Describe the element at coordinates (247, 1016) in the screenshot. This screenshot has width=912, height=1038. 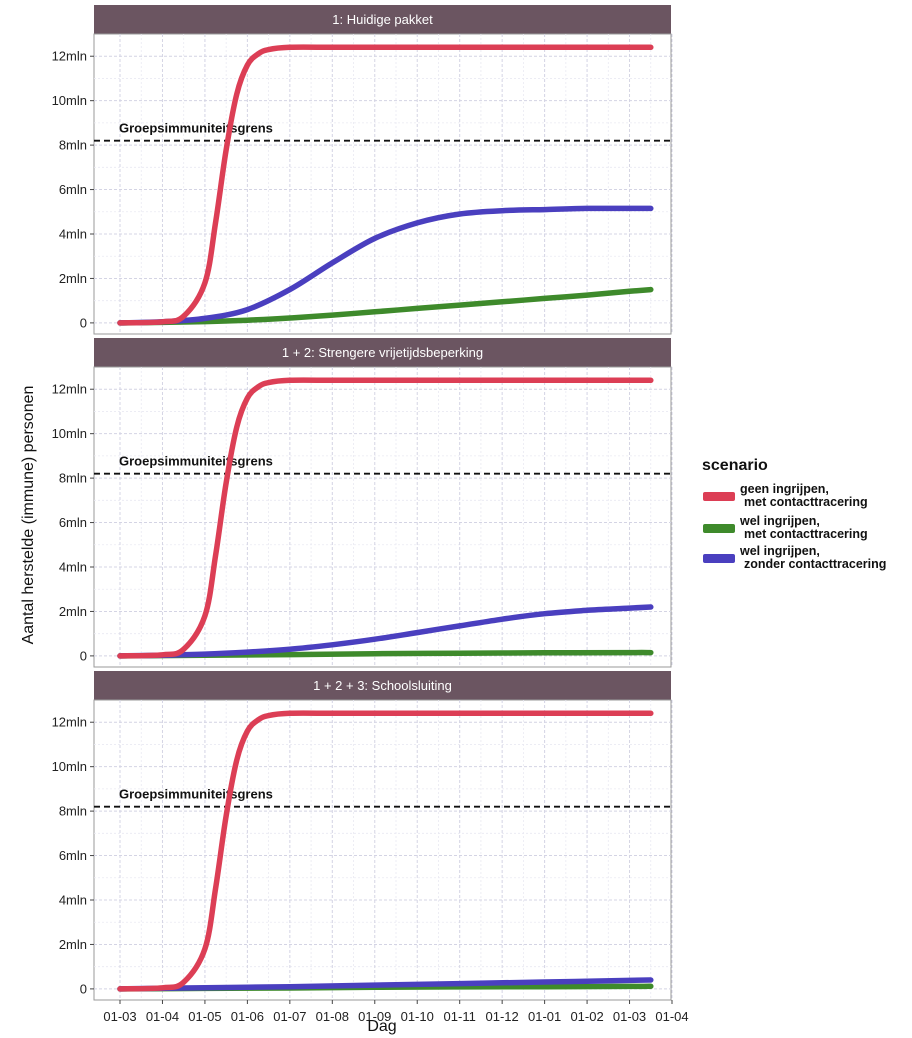
I see `x-tick-label: 01-06` at that location.